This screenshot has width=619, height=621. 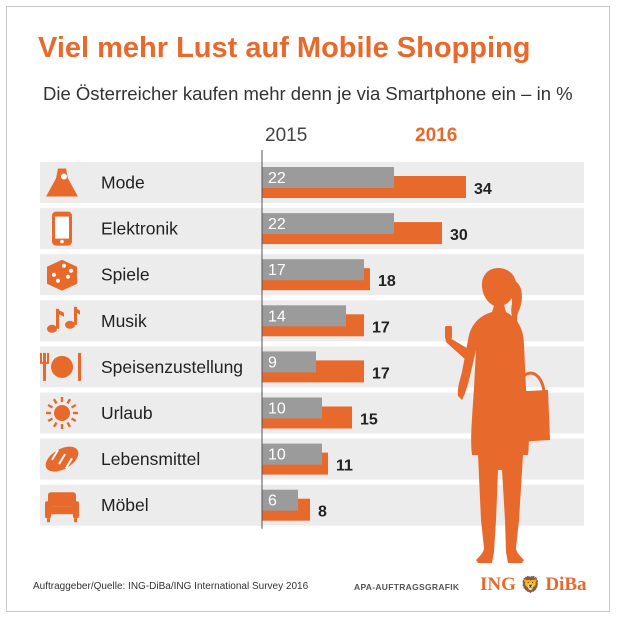 I want to click on plate-cutlery-icon, so click(x=60, y=366).